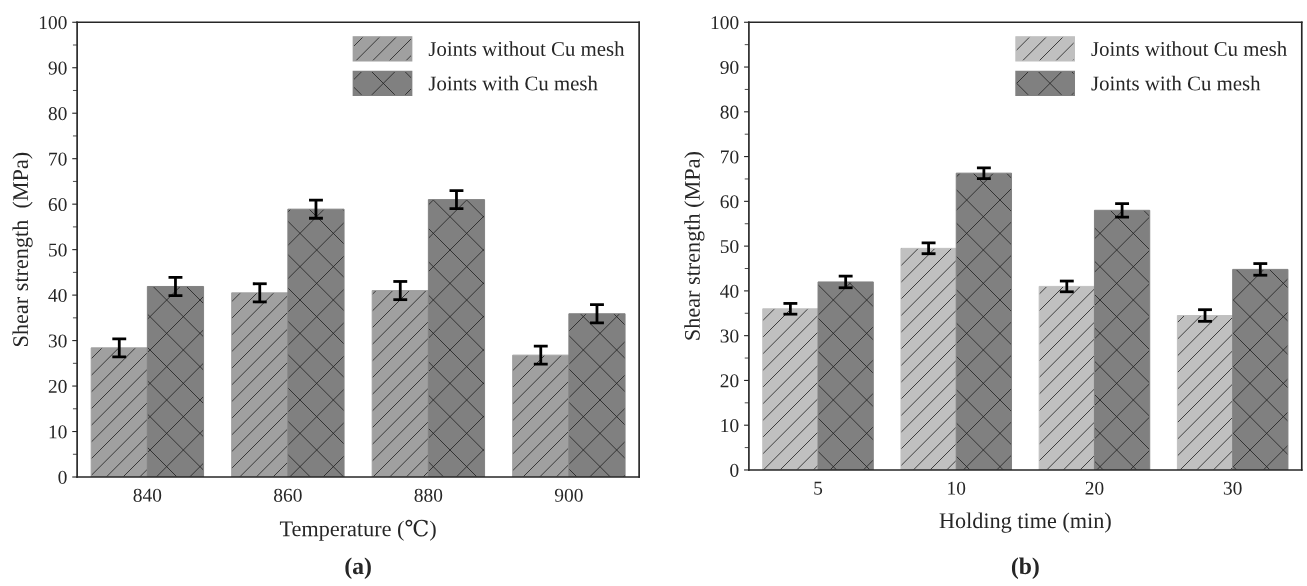 The height and width of the screenshot is (586, 1307). What do you see at coordinates (957, 488) in the screenshot?
I see `x-tick-label: 10` at bounding box center [957, 488].